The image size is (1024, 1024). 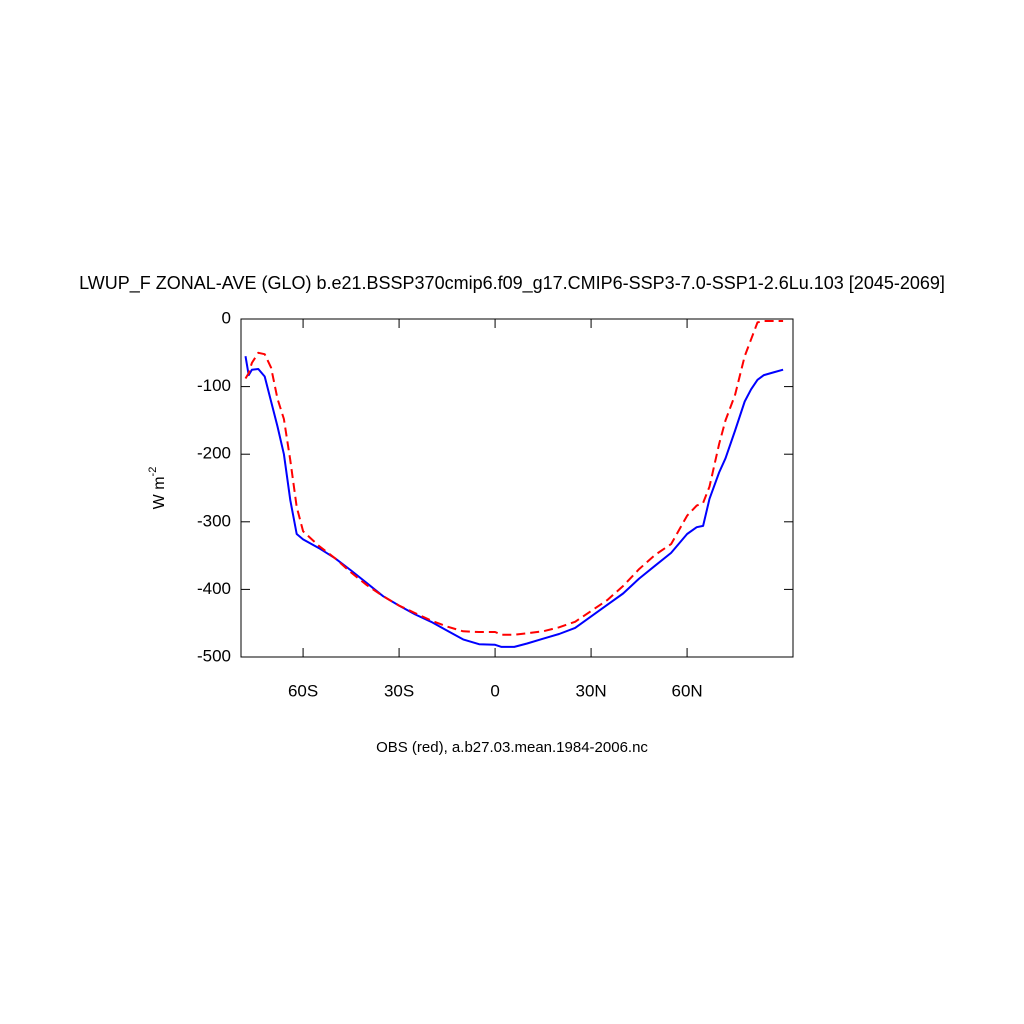 I want to click on y-axis-label-text: W m, so click(x=159, y=492).